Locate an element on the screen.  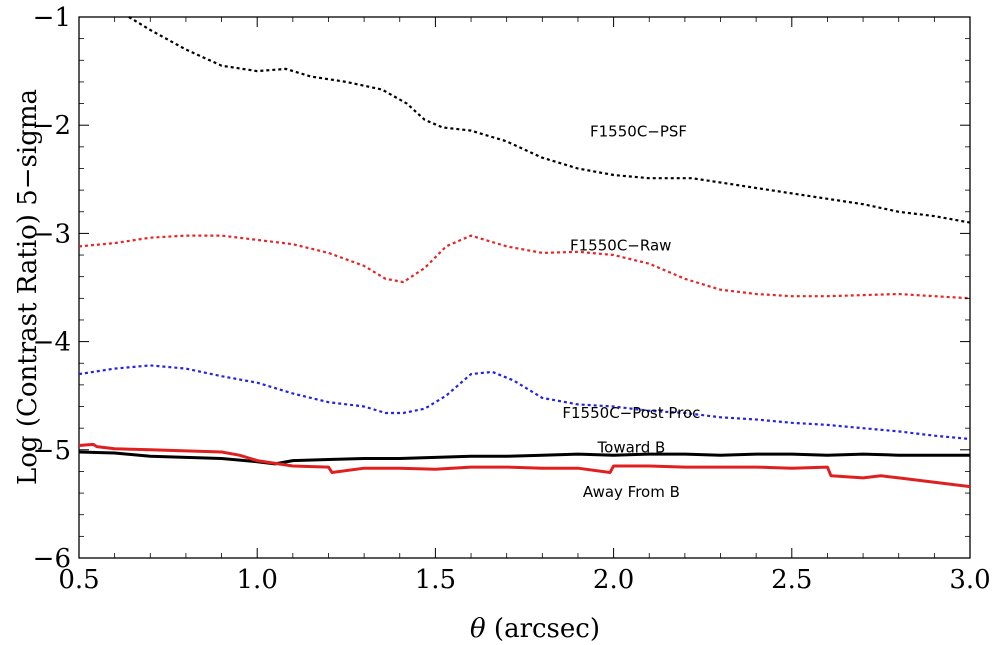
x-tick-label: 0.5 is located at coordinates (78, 580).